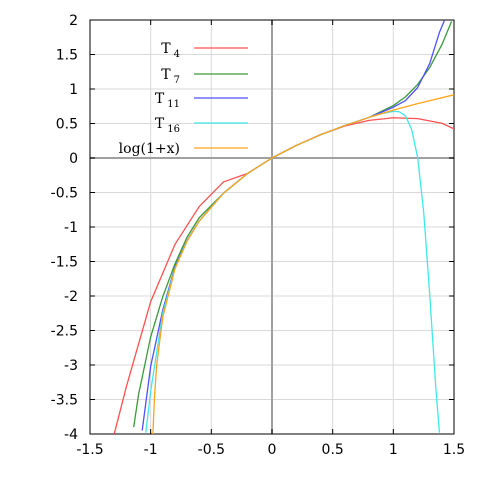 This screenshot has width=480, height=480. What do you see at coordinates (73, 159) in the screenshot?
I see `y-tick-label: 0` at bounding box center [73, 159].